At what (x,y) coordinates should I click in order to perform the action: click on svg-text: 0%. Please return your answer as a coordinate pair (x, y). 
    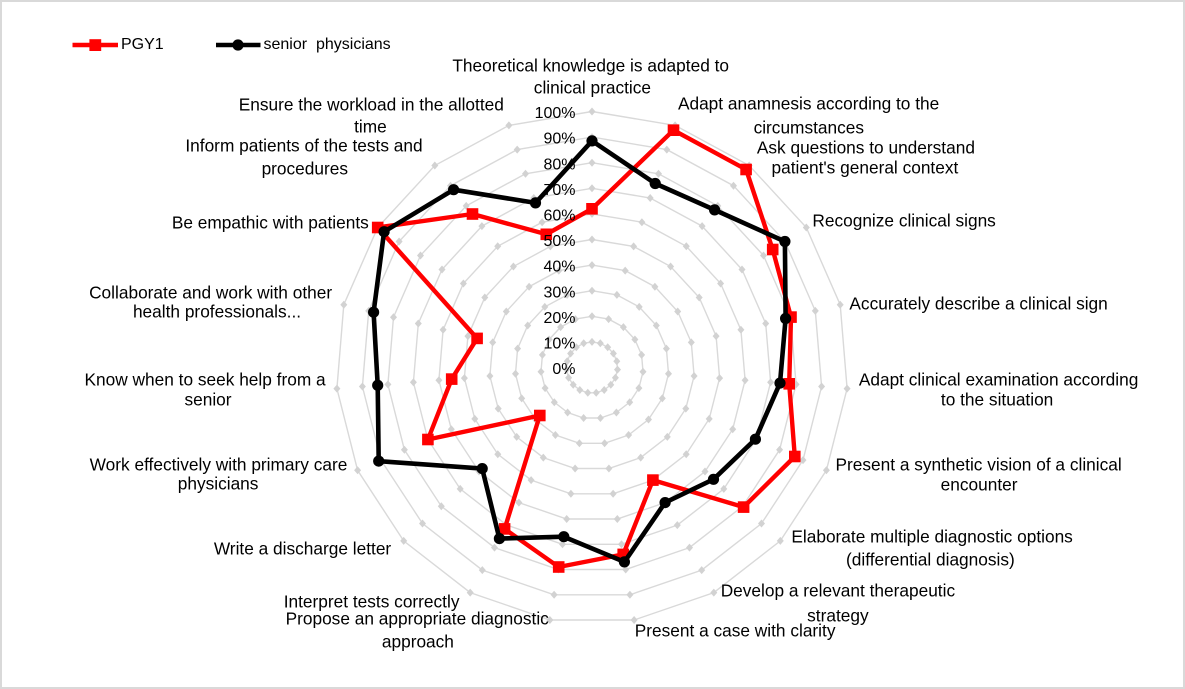
    Looking at the image, I should click on (563, 369).